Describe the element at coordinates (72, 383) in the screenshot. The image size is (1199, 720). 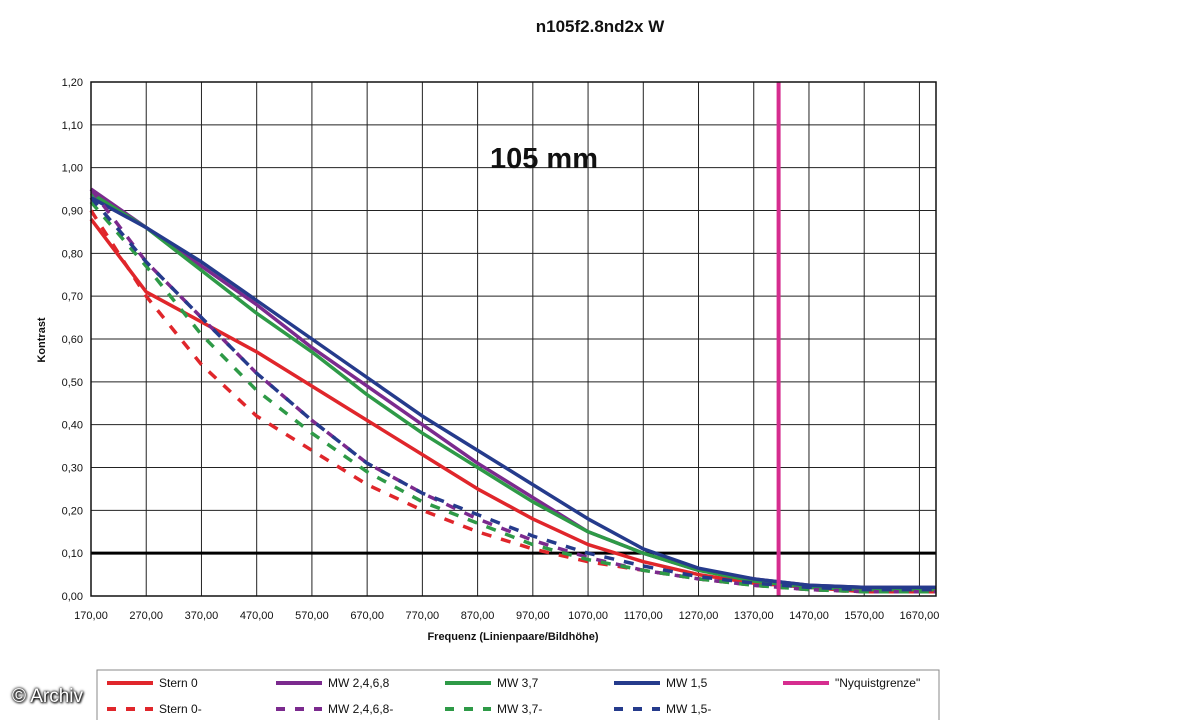
I see `y-tick-label: 0,50` at that location.